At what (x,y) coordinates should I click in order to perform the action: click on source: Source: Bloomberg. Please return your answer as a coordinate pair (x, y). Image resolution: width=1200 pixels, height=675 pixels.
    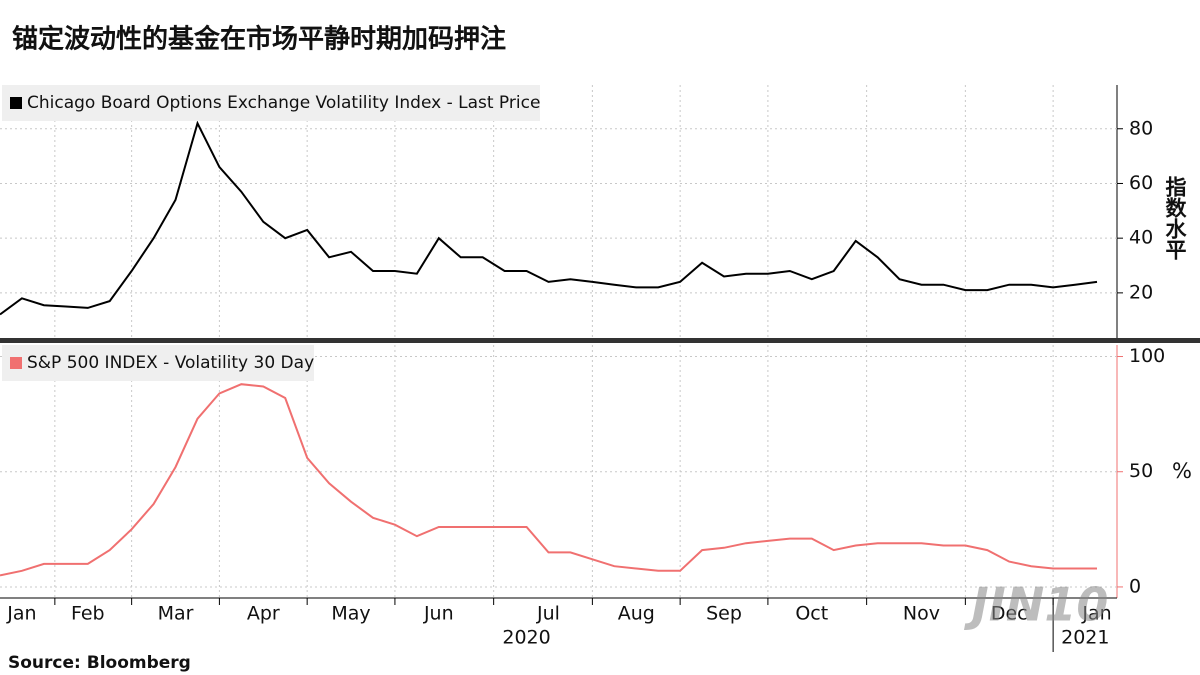
    Looking at the image, I should click on (99, 663).